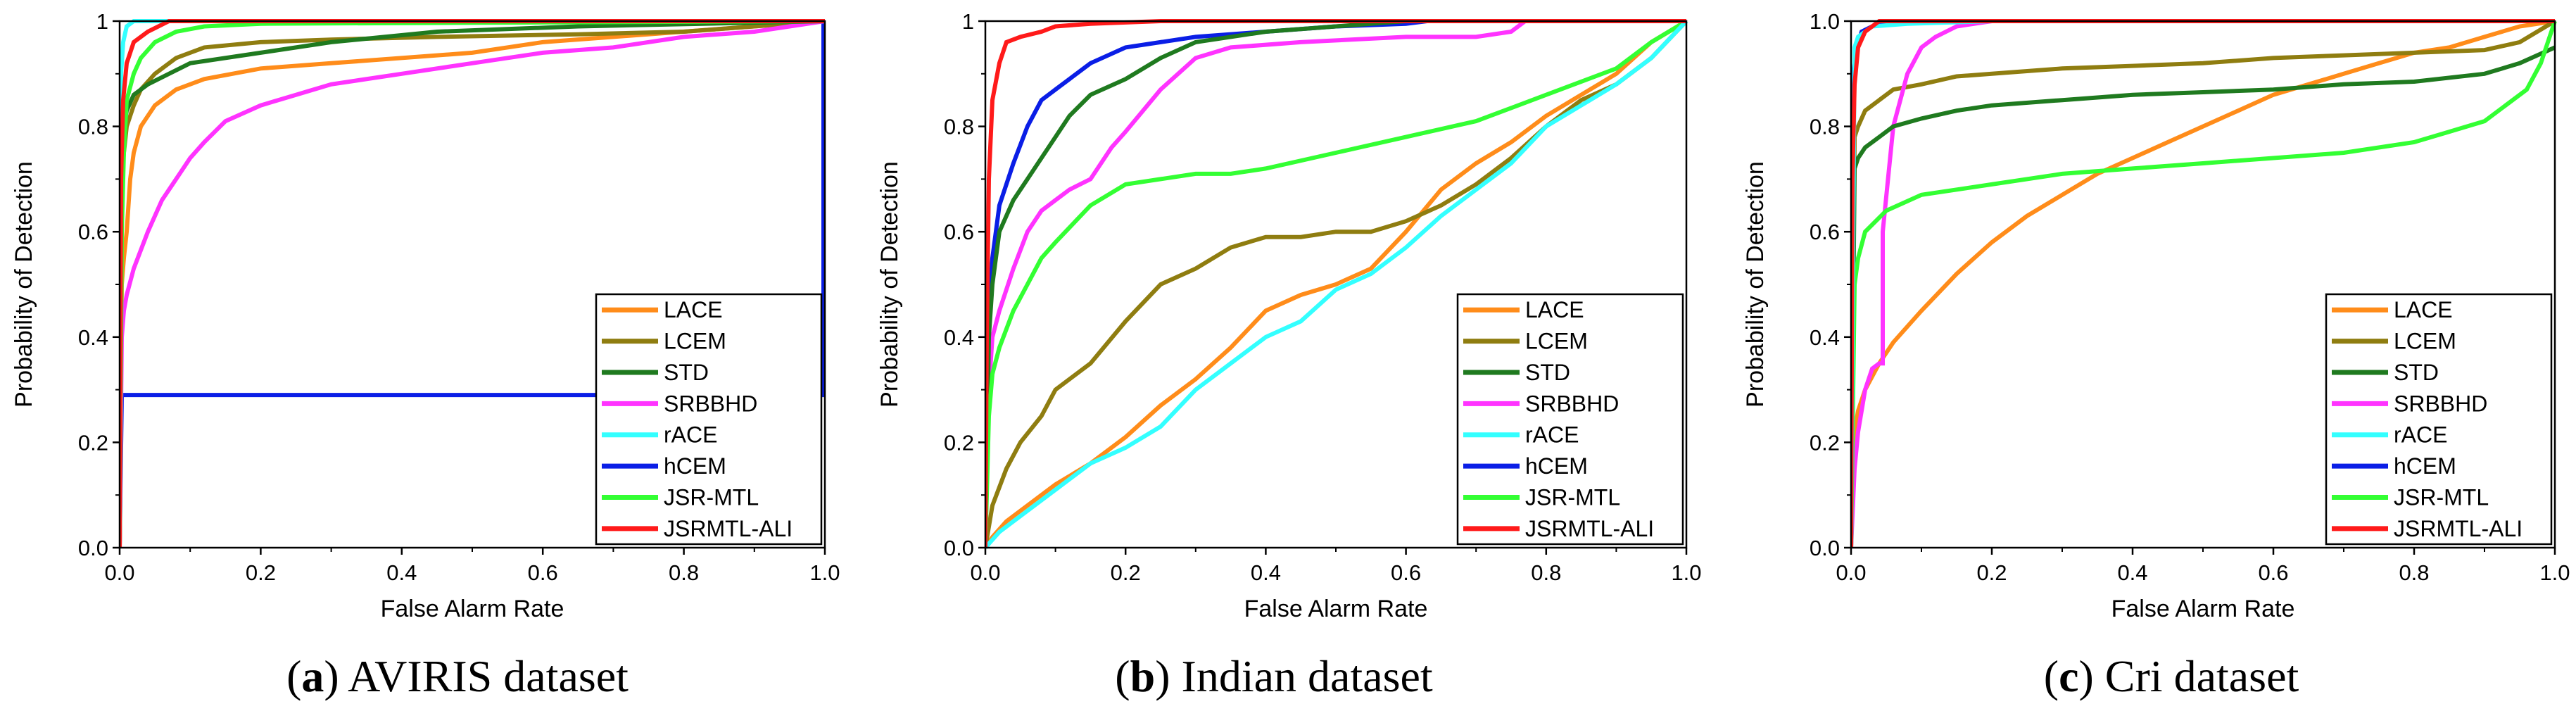 The width and height of the screenshot is (2576, 711). I want to click on caption-label: c, so click(2068, 676).